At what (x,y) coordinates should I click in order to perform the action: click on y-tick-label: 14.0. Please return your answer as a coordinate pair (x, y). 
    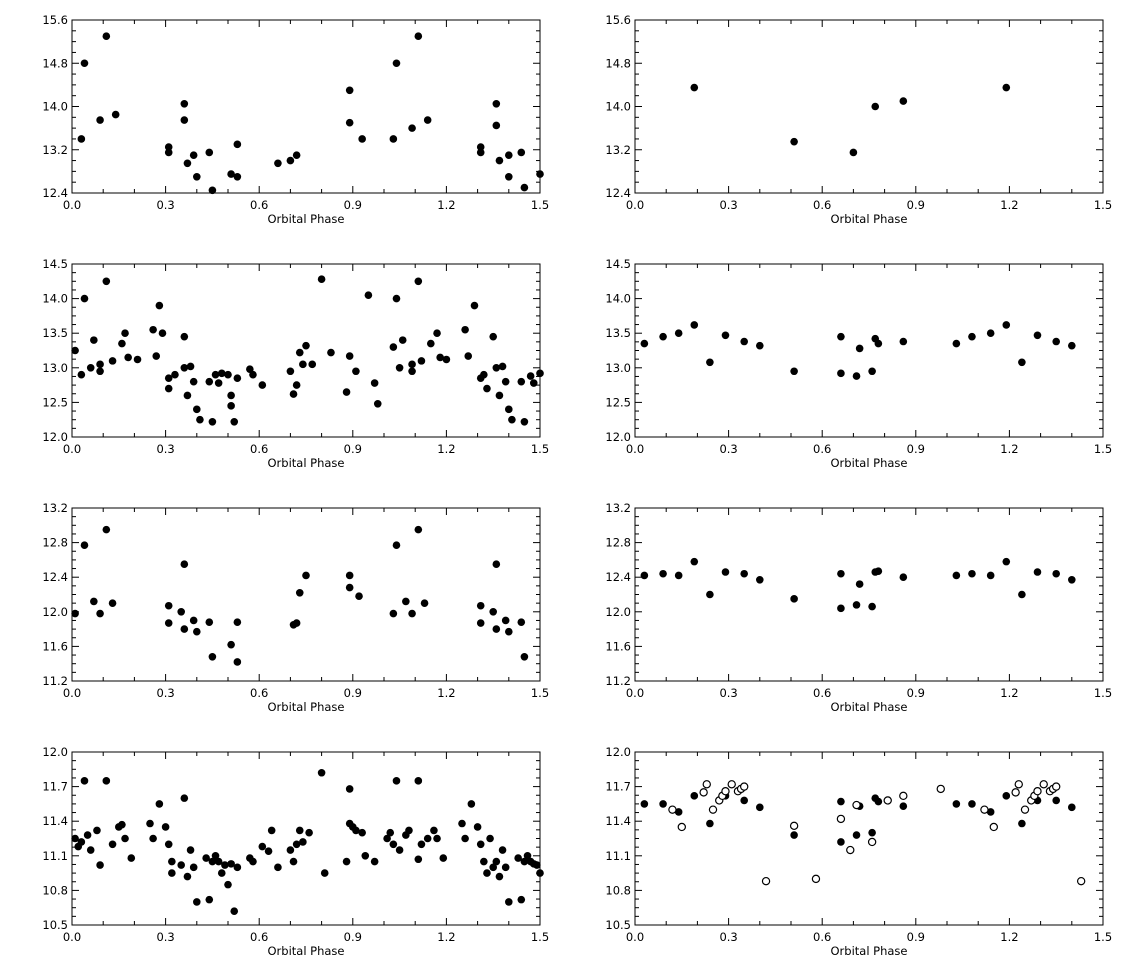
    Looking at the image, I should click on (55, 107).